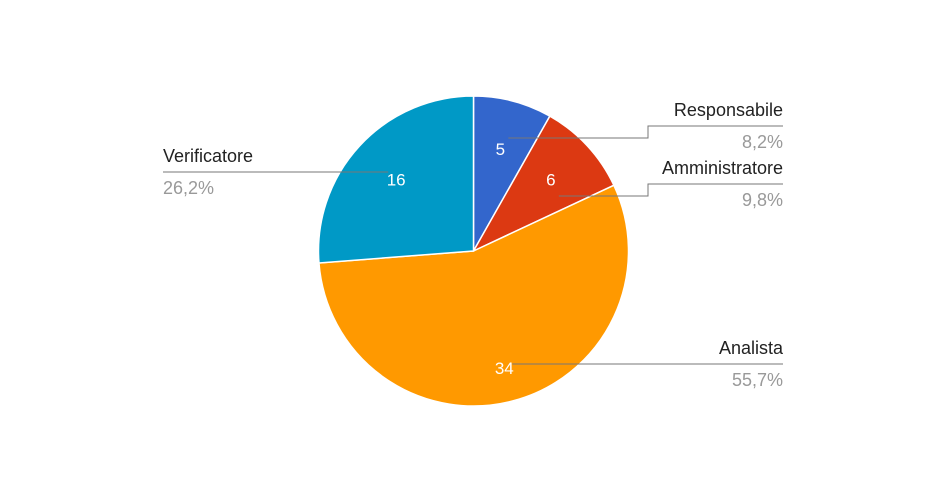  What do you see at coordinates (645, 132) in the screenshot?
I see `leader-line-responsabile` at bounding box center [645, 132].